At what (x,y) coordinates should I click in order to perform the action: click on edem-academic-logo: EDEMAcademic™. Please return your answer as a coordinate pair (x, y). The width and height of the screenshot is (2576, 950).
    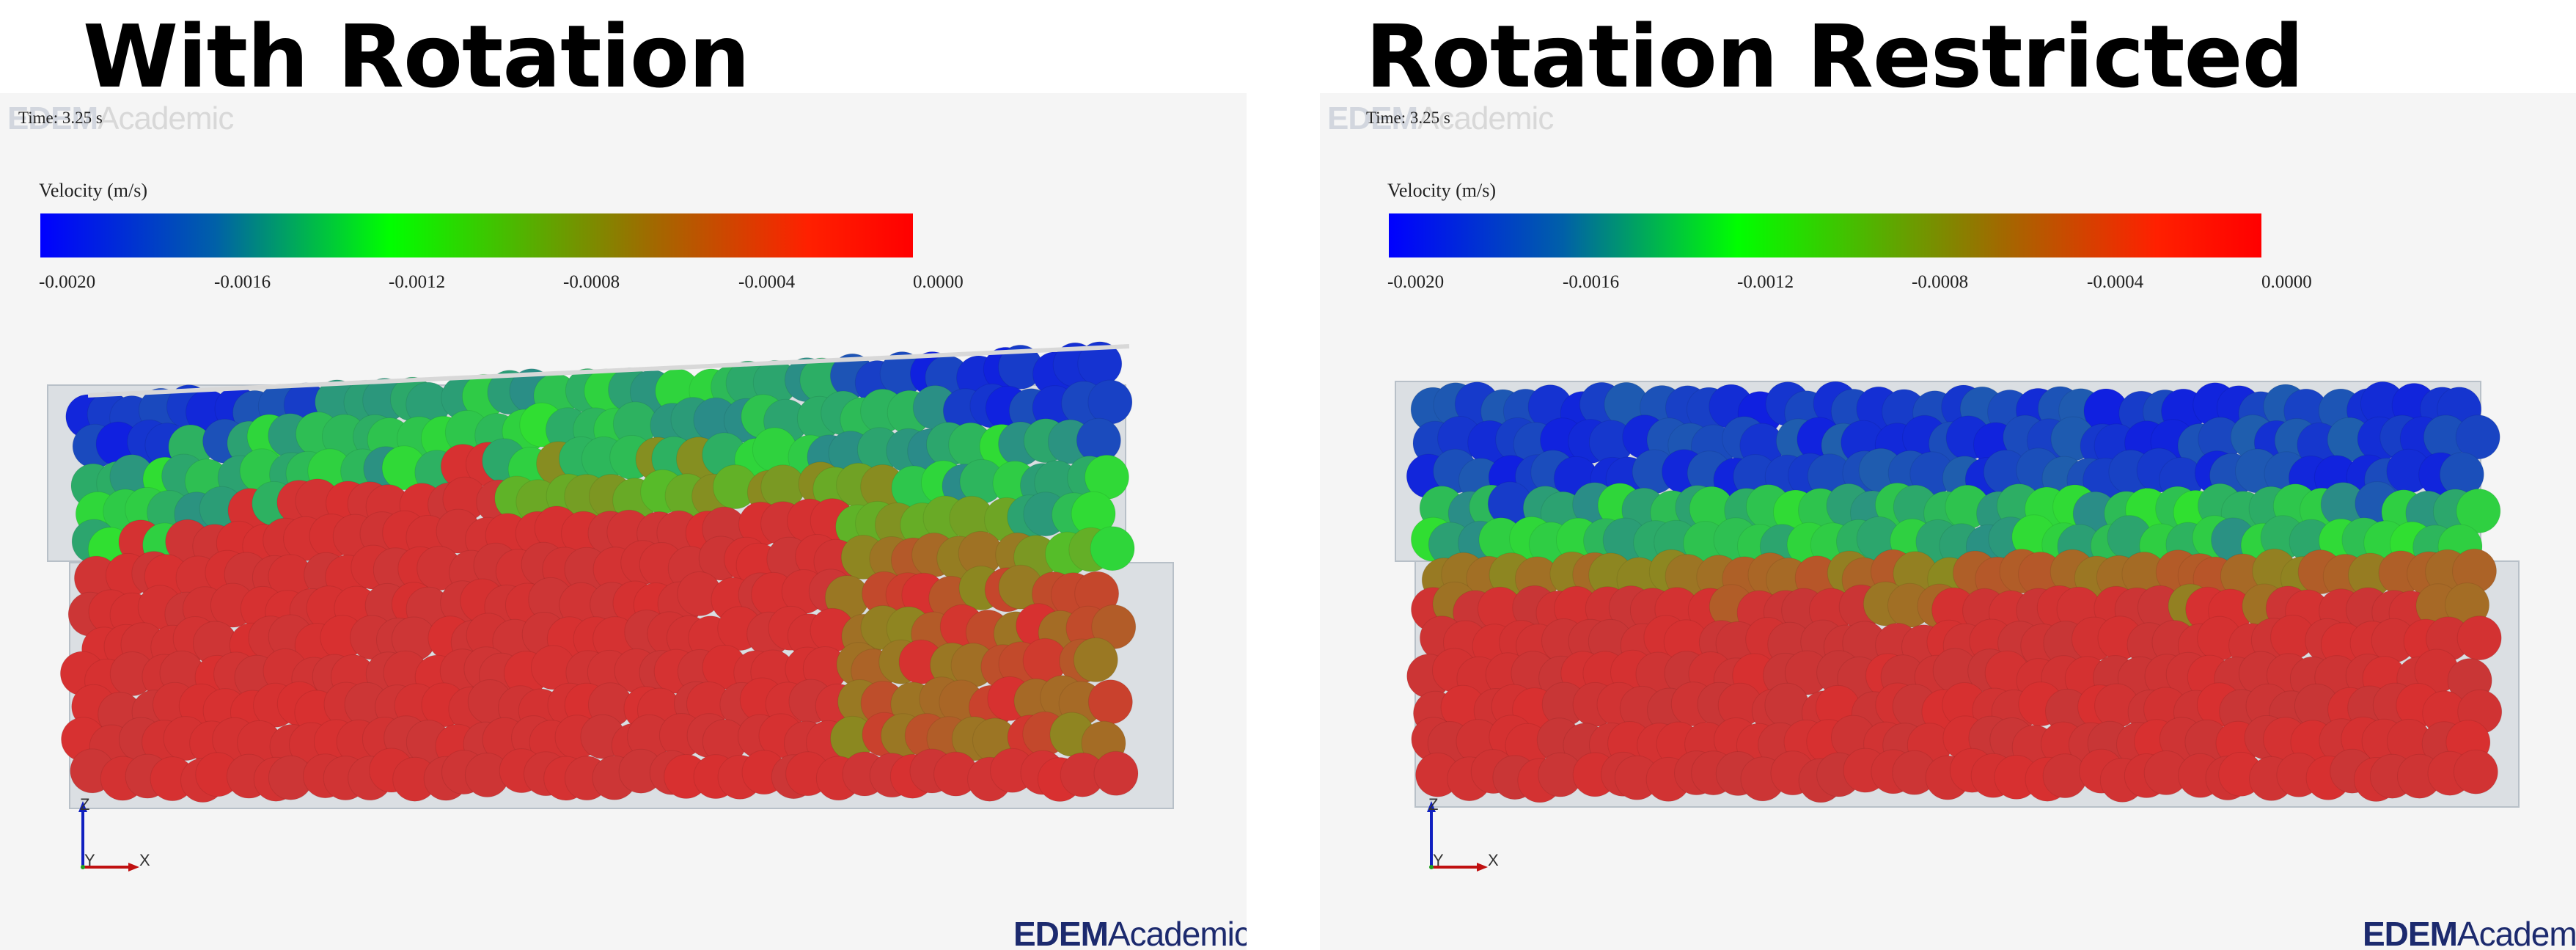
    Looking at the image, I should click on (1130, 932).